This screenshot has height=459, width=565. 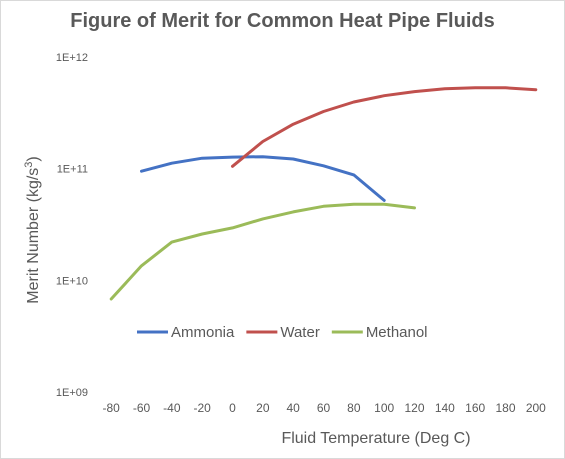 I want to click on x-tick-label: 60, so click(x=324, y=408).